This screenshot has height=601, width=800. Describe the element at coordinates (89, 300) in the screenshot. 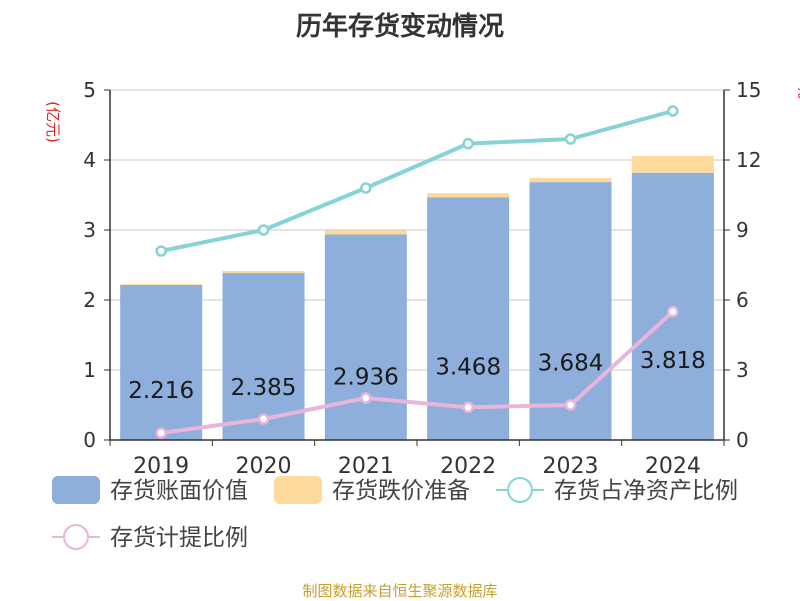

I see `left-tick-label: 2` at that location.